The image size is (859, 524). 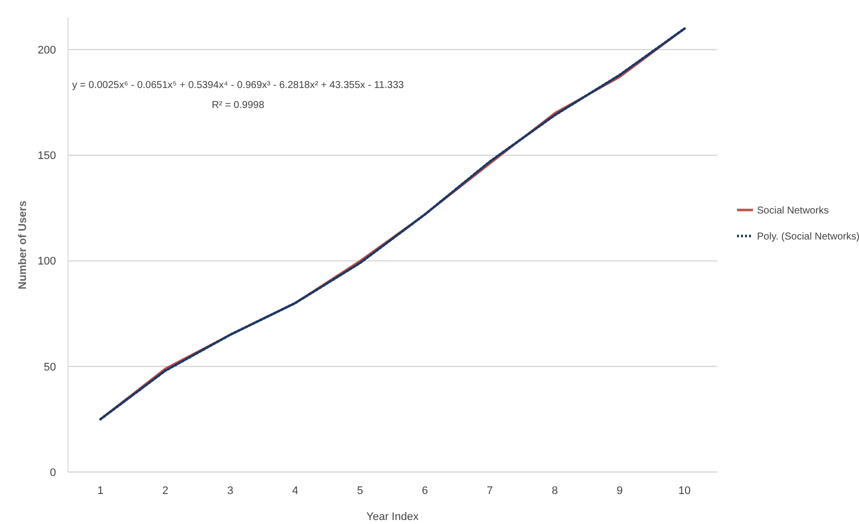 I want to click on legend-label: Poly. (Social Networks), so click(x=808, y=237).